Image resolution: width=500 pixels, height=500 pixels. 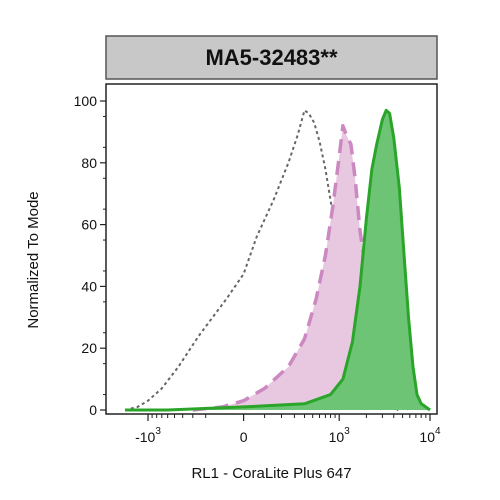 I want to click on y-tick-label: 0, so click(x=93, y=410).